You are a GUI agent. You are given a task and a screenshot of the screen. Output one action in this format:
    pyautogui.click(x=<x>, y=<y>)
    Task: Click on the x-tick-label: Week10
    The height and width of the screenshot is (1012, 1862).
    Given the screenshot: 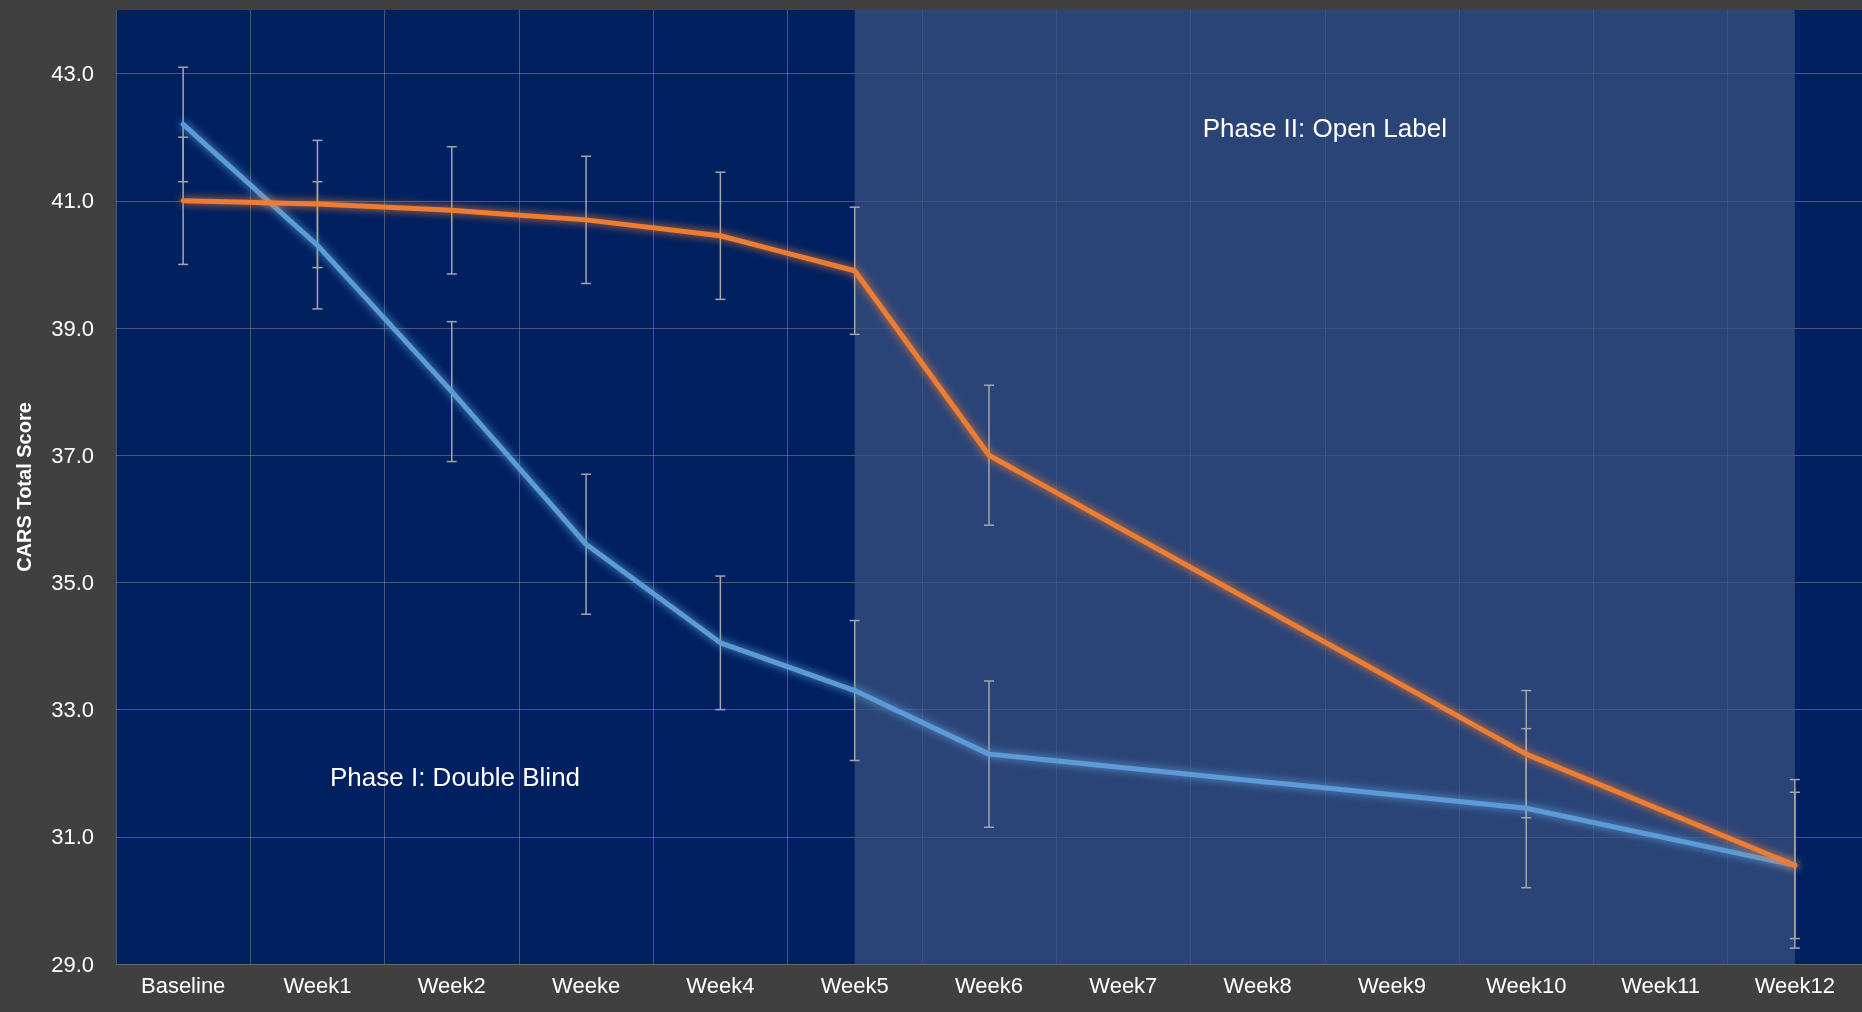 What is the action you would take?
    pyautogui.click(x=1526, y=985)
    